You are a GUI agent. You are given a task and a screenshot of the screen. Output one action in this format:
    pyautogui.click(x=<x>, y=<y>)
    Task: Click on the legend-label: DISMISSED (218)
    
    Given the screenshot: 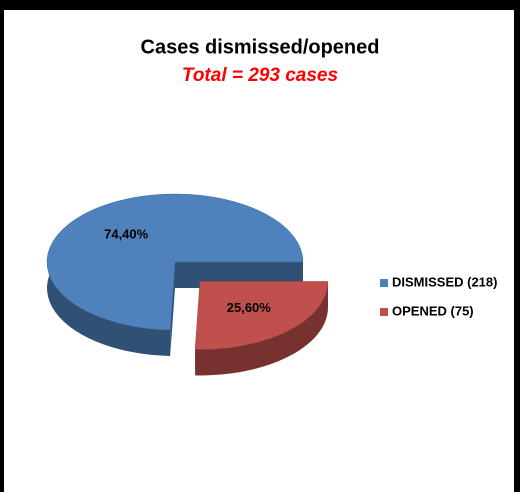 What is the action you would take?
    pyautogui.click(x=444, y=281)
    